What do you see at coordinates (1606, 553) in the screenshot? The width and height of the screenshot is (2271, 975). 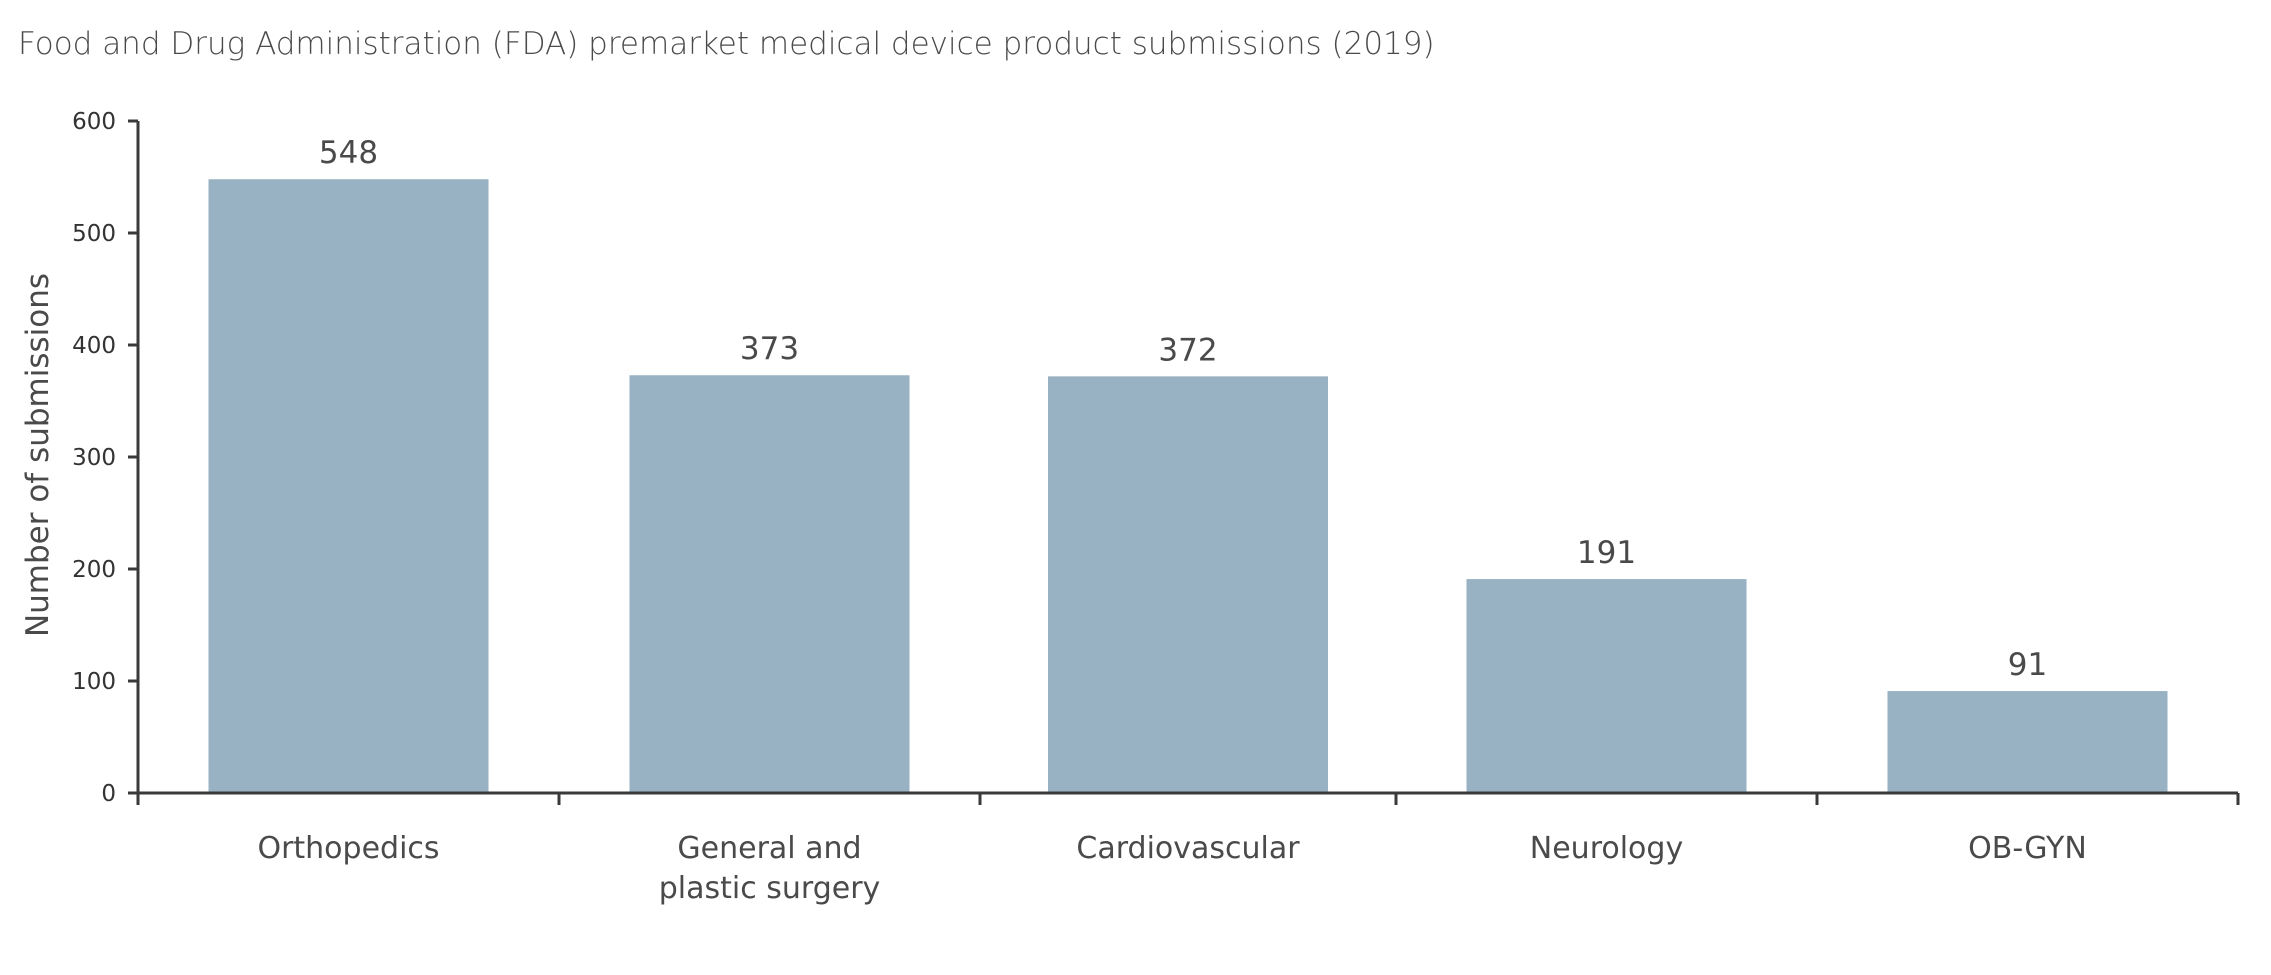 I see `data-label: 191` at bounding box center [1606, 553].